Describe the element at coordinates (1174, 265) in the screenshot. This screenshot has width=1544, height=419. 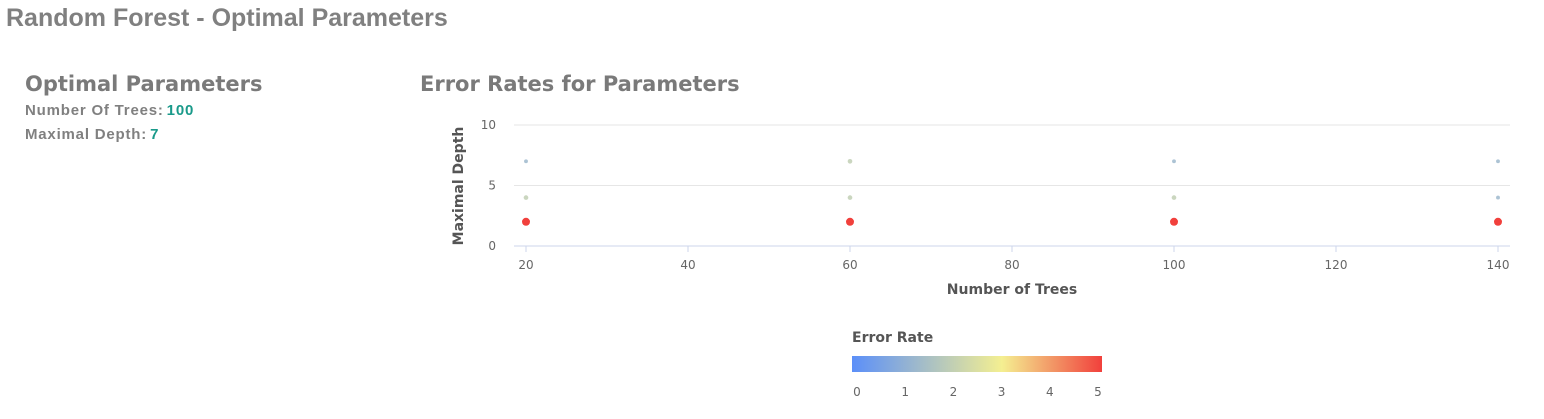
I see `x-tick-label: 100` at that location.